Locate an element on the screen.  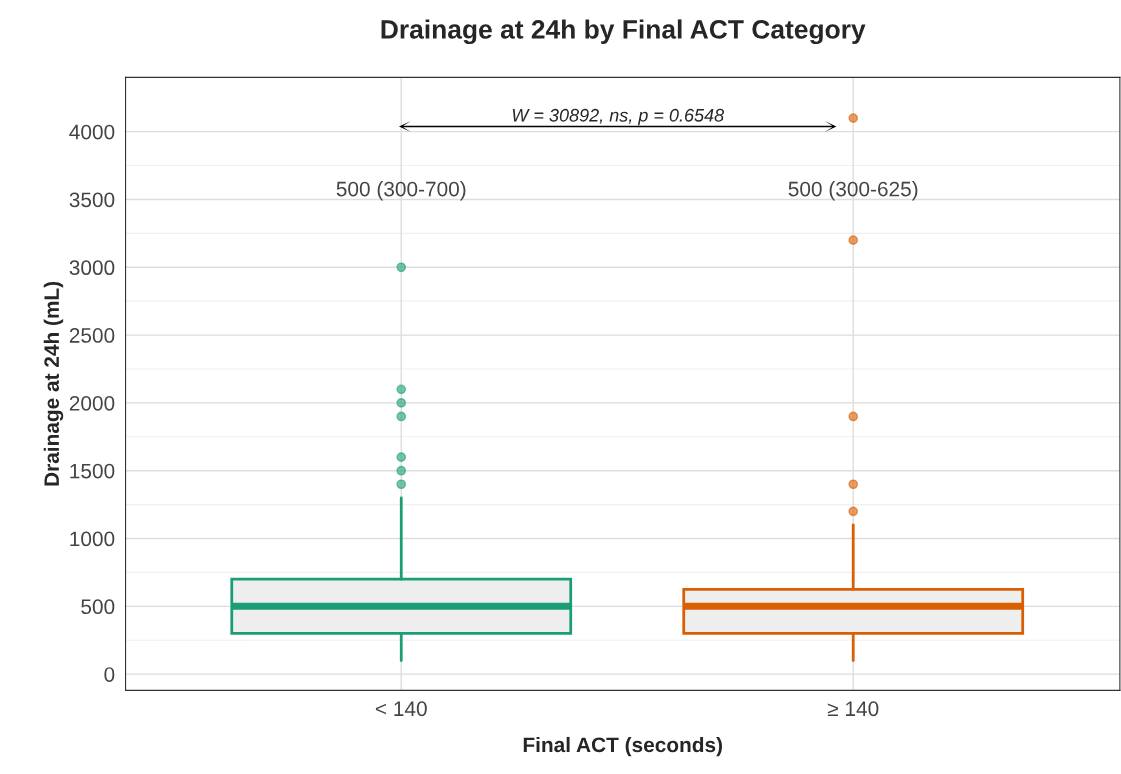
x-axis-title: Final ACT (seconds) is located at coordinates (622, 746).